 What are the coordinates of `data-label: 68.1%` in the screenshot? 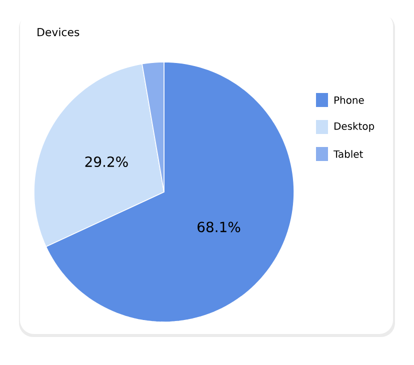 It's located at (219, 227).